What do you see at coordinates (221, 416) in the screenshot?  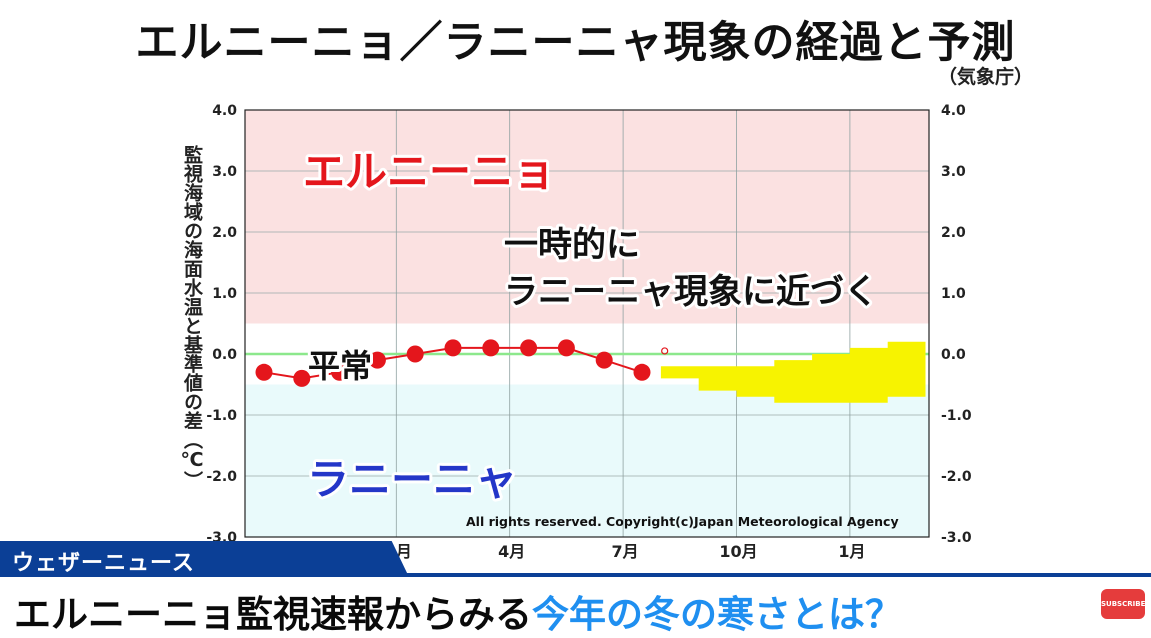 I see `y-tick-label-left-5: -1.0` at bounding box center [221, 416].